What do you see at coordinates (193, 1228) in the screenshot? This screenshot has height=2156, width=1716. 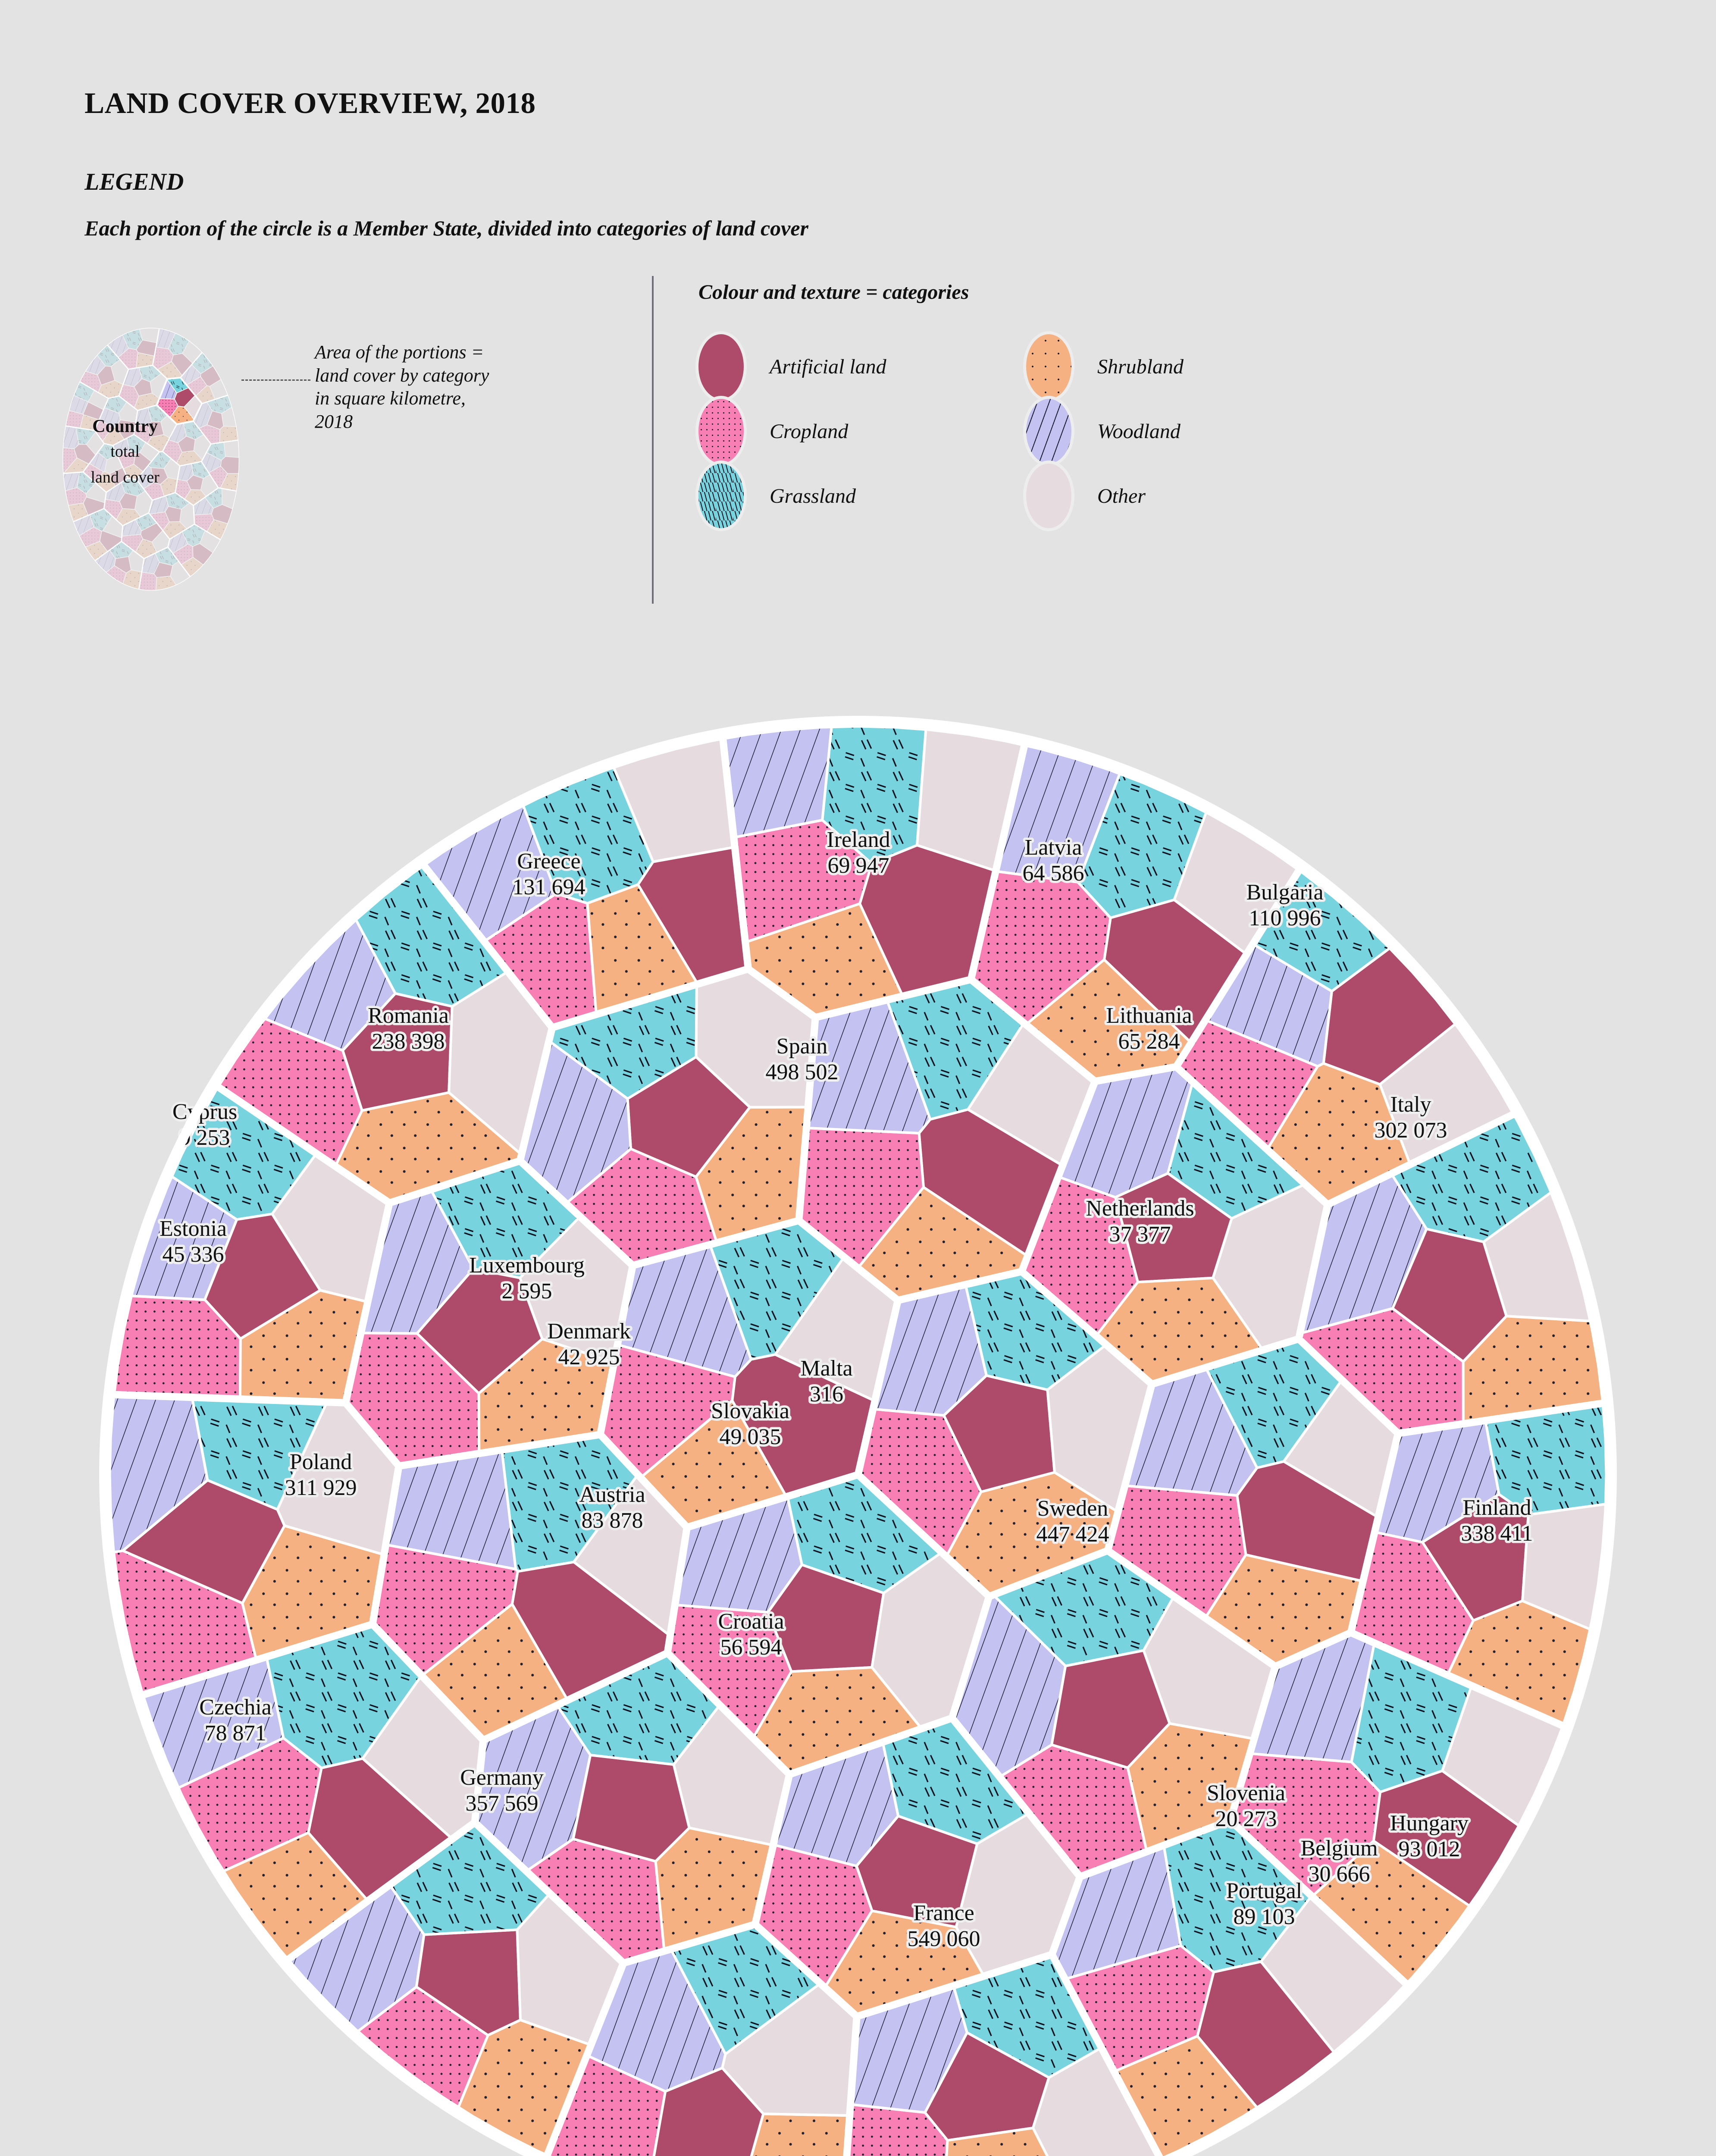 I see `svg-text: Estonia` at bounding box center [193, 1228].